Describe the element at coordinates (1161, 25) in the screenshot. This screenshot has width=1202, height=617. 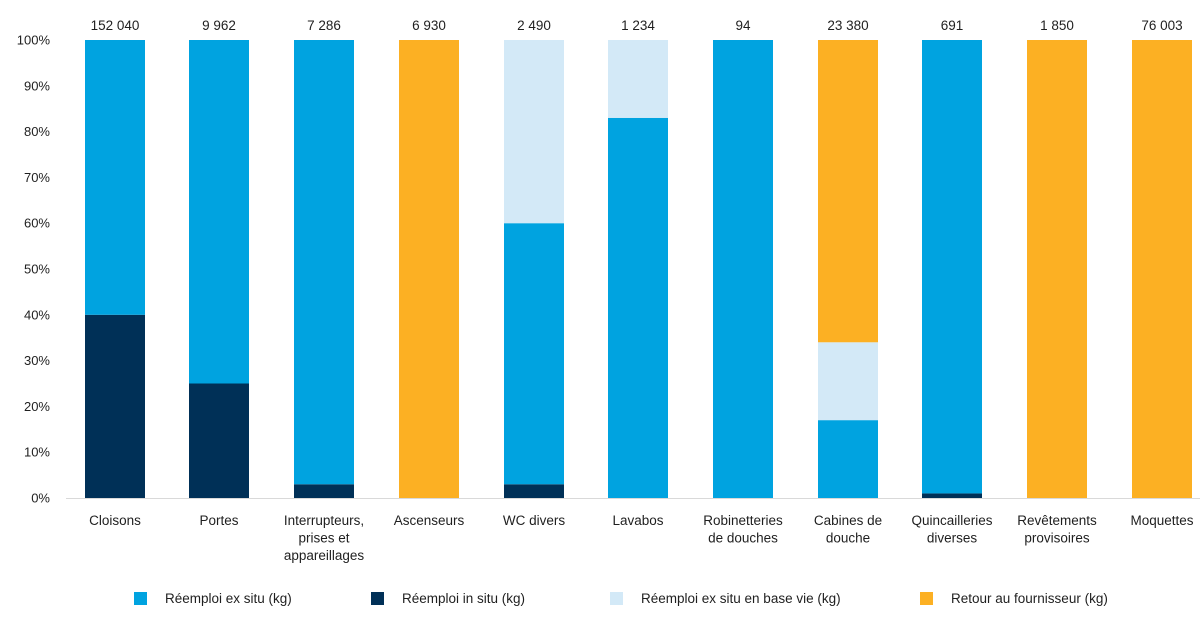
I see `bar-total-label: 76 003` at that location.